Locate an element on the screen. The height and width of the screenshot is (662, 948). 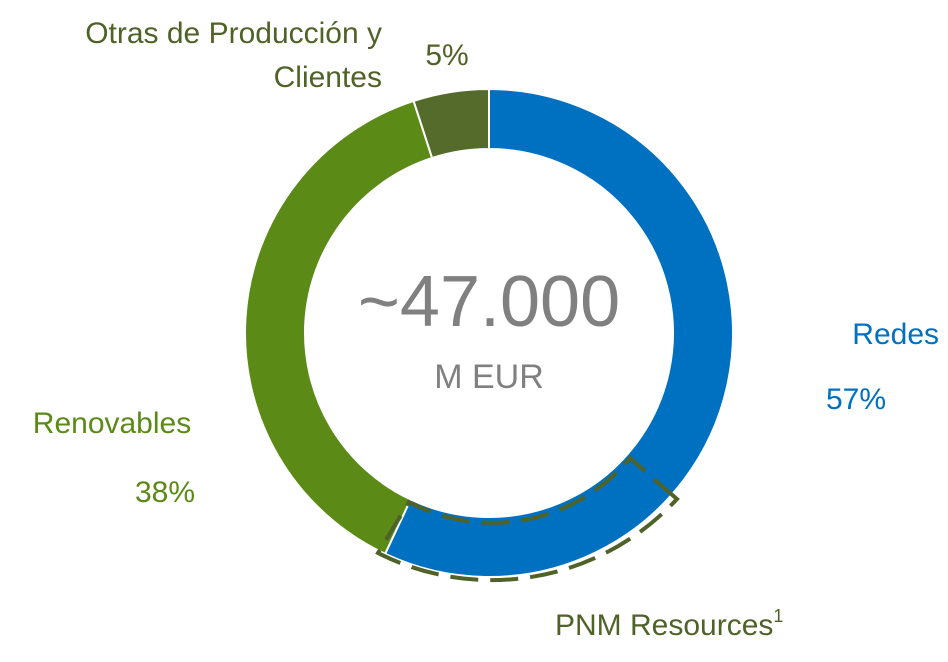
slice-label: Otras de Producción y Clientes is located at coordinates (233, 55).